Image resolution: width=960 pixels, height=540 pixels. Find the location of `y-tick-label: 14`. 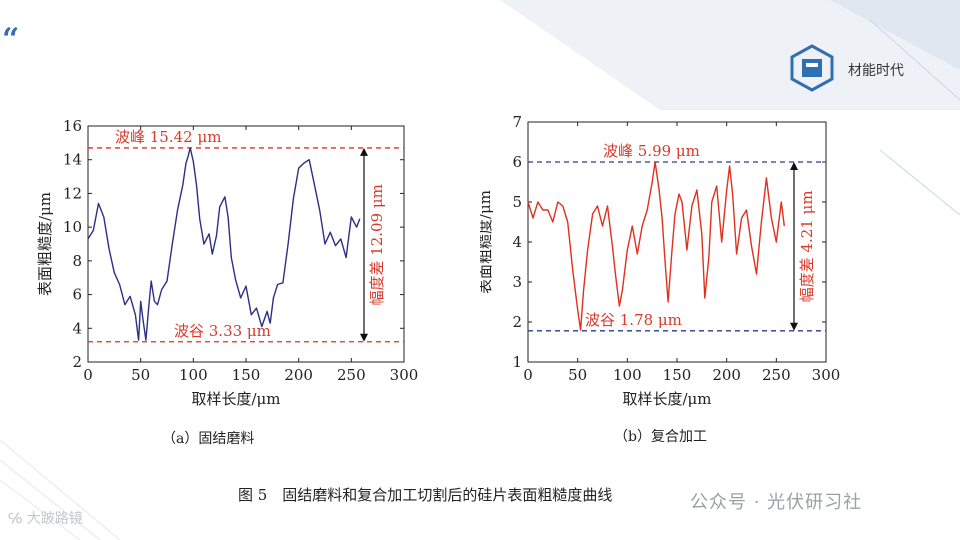

y-tick-label: 14 is located at coordinates (72, 160).